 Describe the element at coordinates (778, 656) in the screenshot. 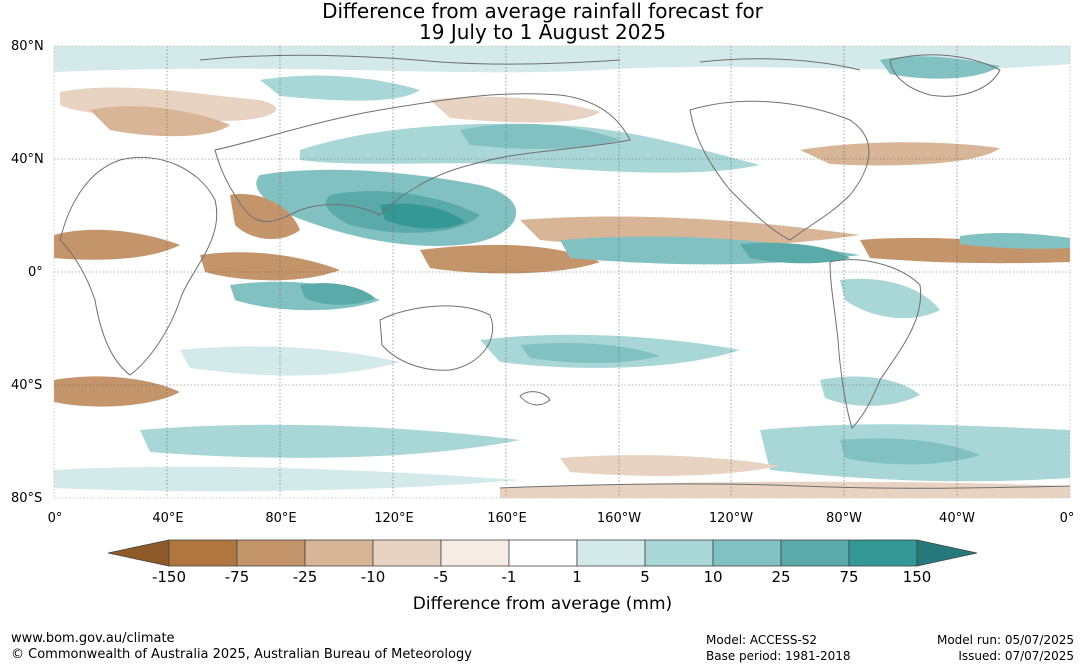

I see `footer-base-period: Base period: 1981-2018` at that location.